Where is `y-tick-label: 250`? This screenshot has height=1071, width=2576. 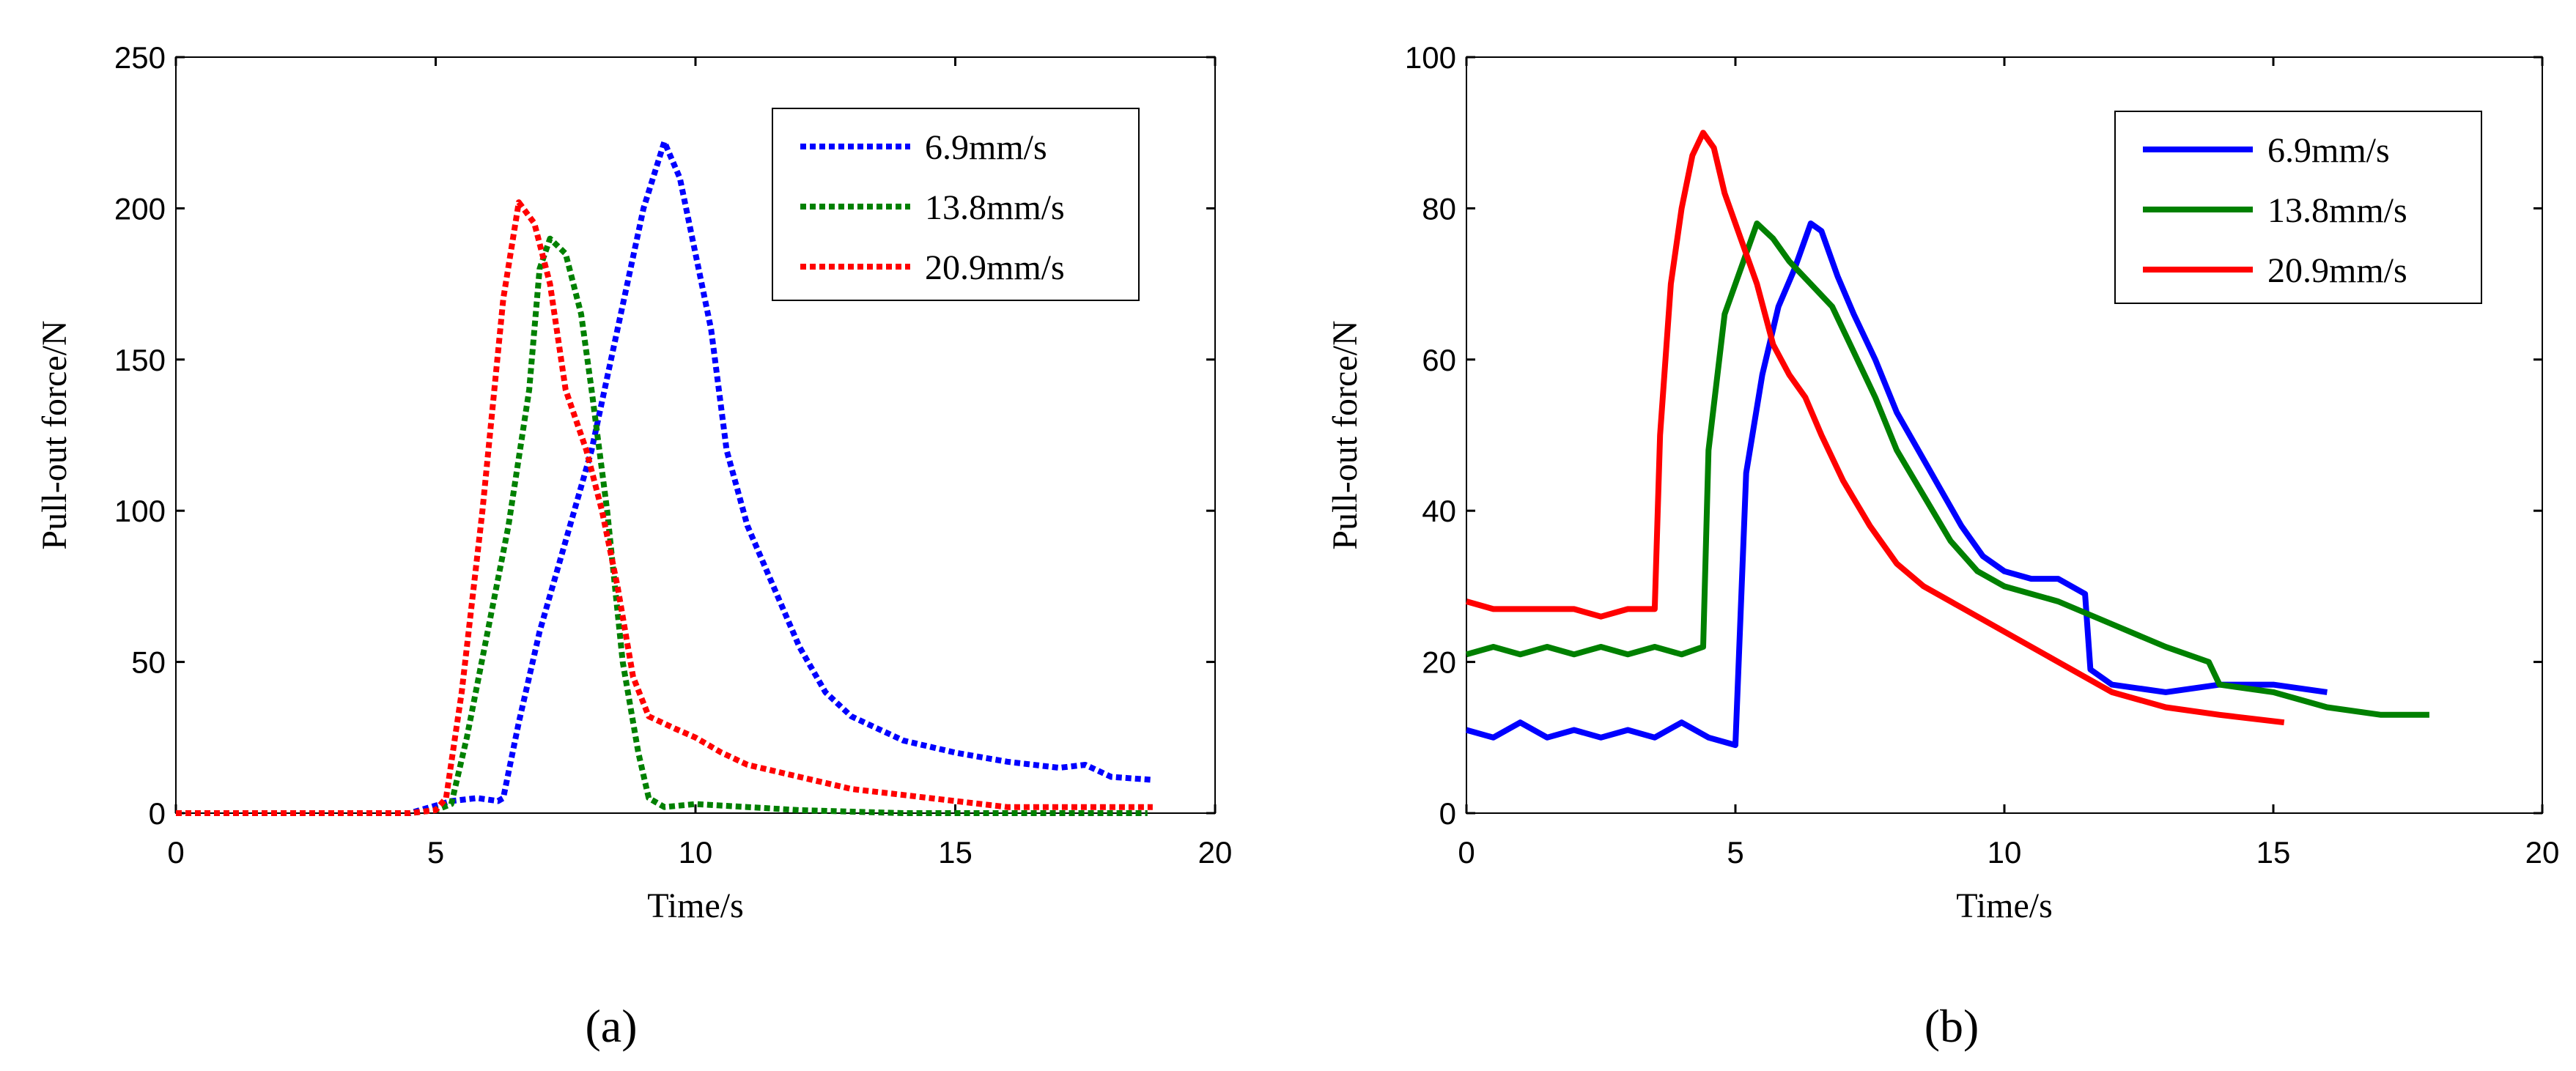 y-tick-label: 250 is located at coordinates (140, 57).